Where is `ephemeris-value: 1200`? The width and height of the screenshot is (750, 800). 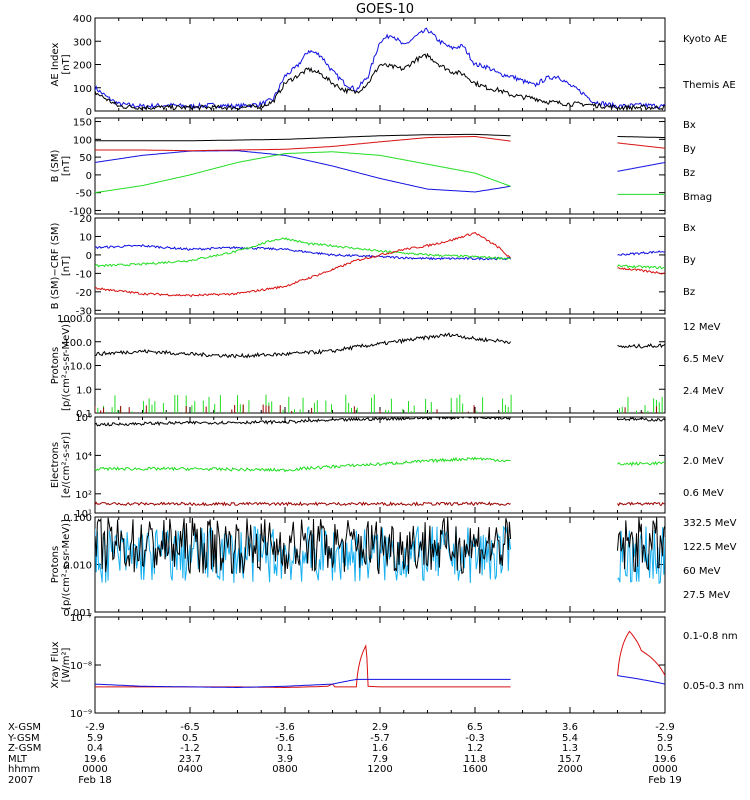 ephemeris-value: 1200 is located at coordinates (379, 769).